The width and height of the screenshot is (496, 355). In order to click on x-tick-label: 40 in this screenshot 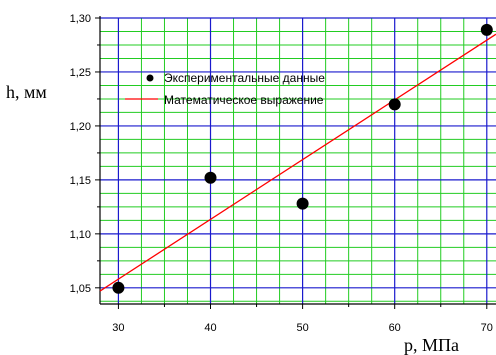, I will do `click(210, 328)`.